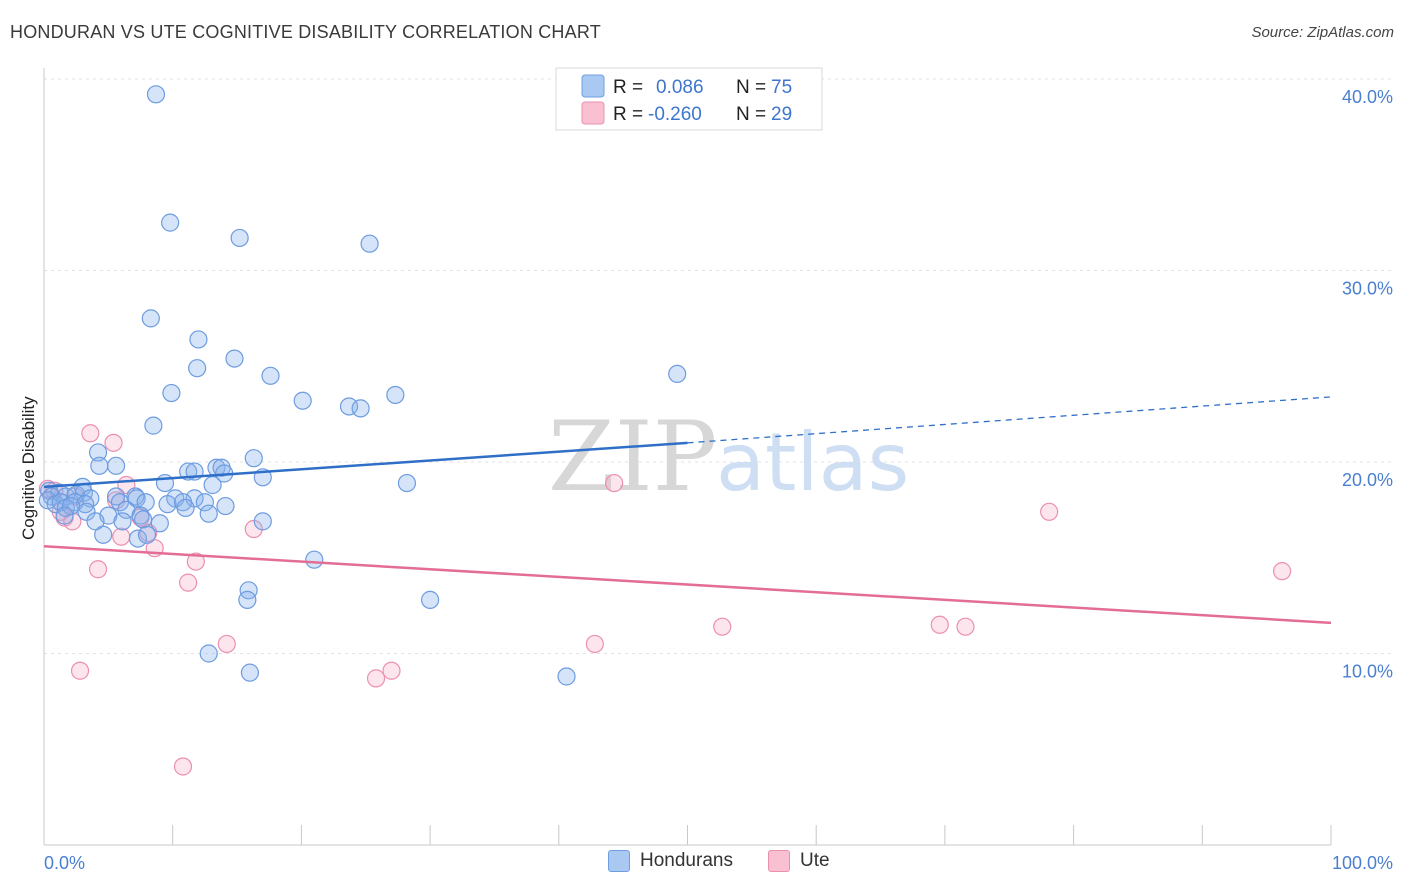 The height and width of the screenshot is (892, 1406). Describe the element at coordinates (64, 863) in the screenshot. I see `x-tick-label: 0.0%` at that location.